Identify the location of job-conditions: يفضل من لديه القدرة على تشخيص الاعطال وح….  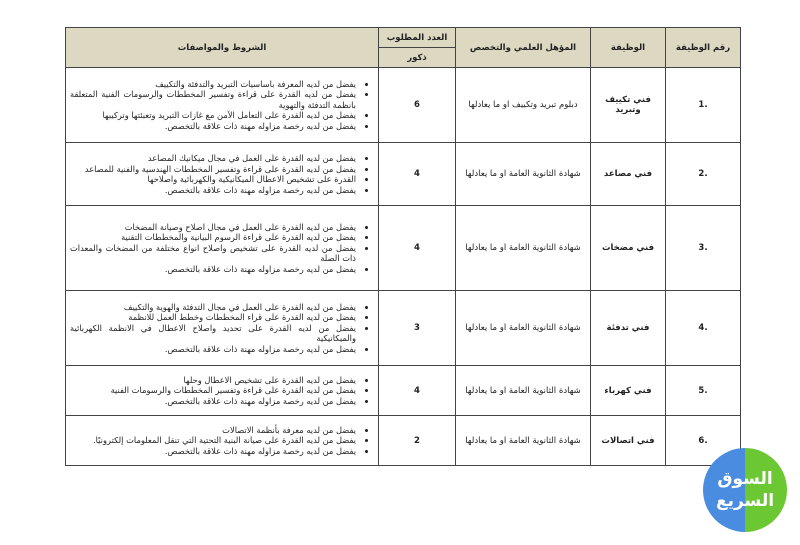
(222, 390).